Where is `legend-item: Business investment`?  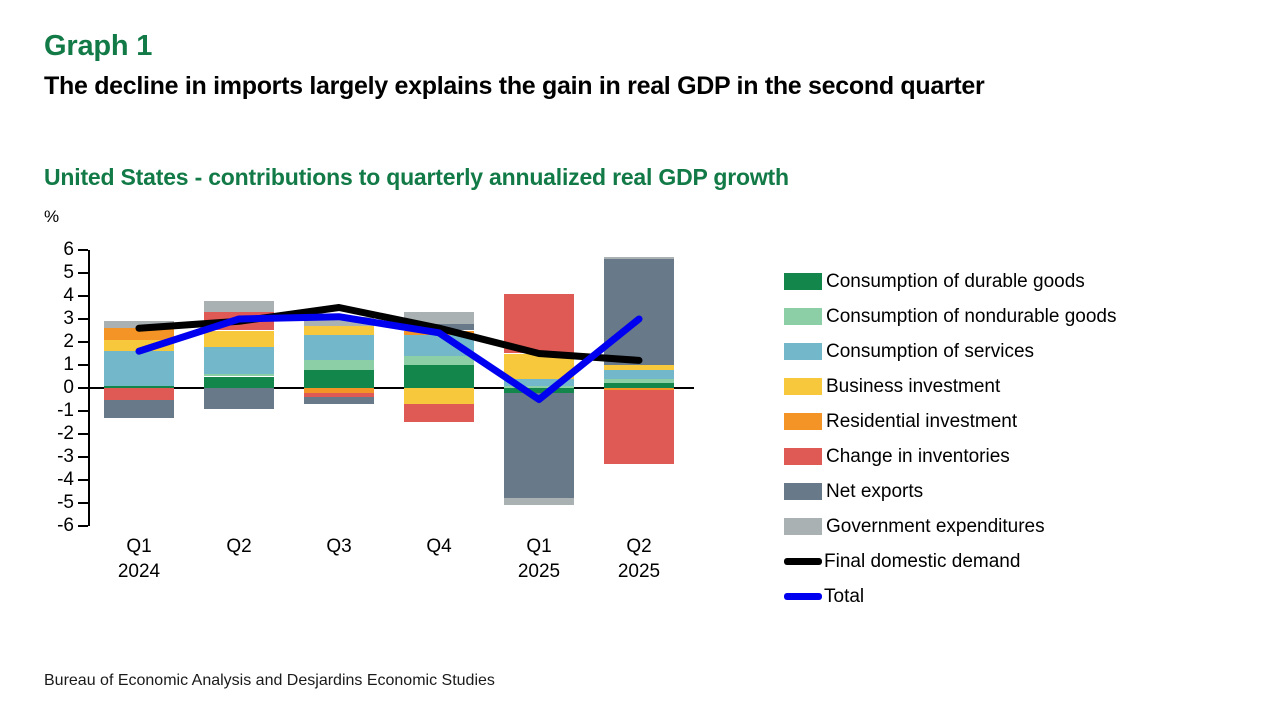 legend-item: Business investment is located at coordinates (999, 386).